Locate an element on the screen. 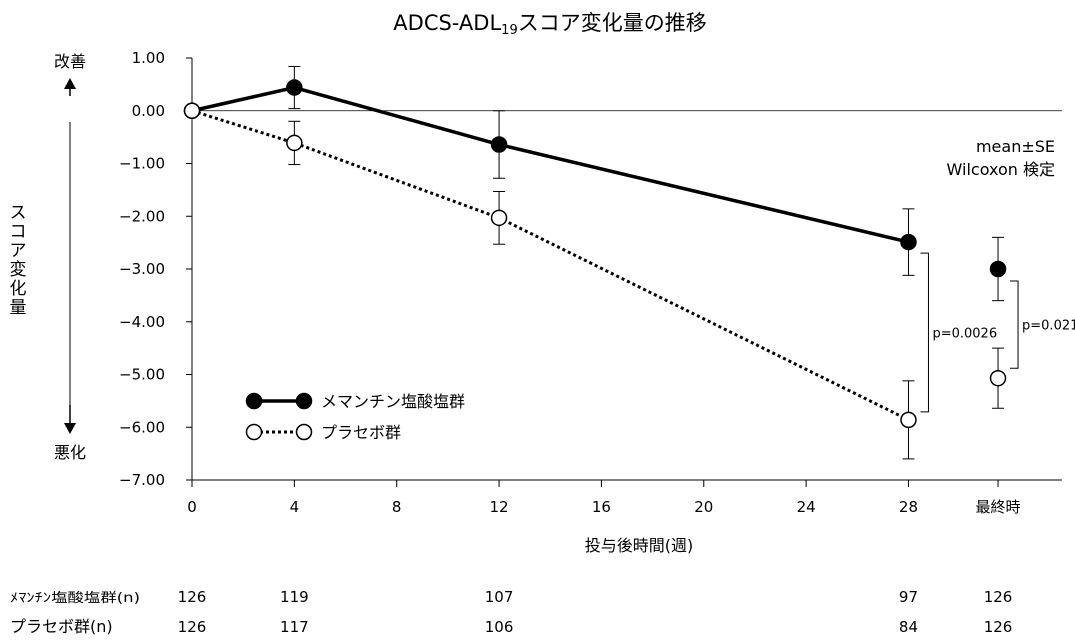 This screenshot has height=640, width=1075. x-tick-label: 28 is located at coordinates (908, 507).